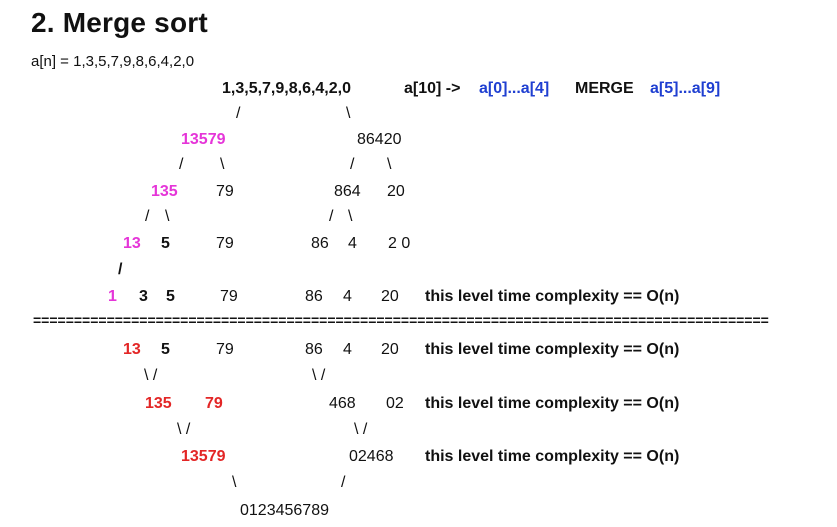 The image size is (837, 527). What do you see at coordinates (685, 88) in the screenshot?
I see `top-right-range: a[5]...a[9]` at bounding box center [685, 88].